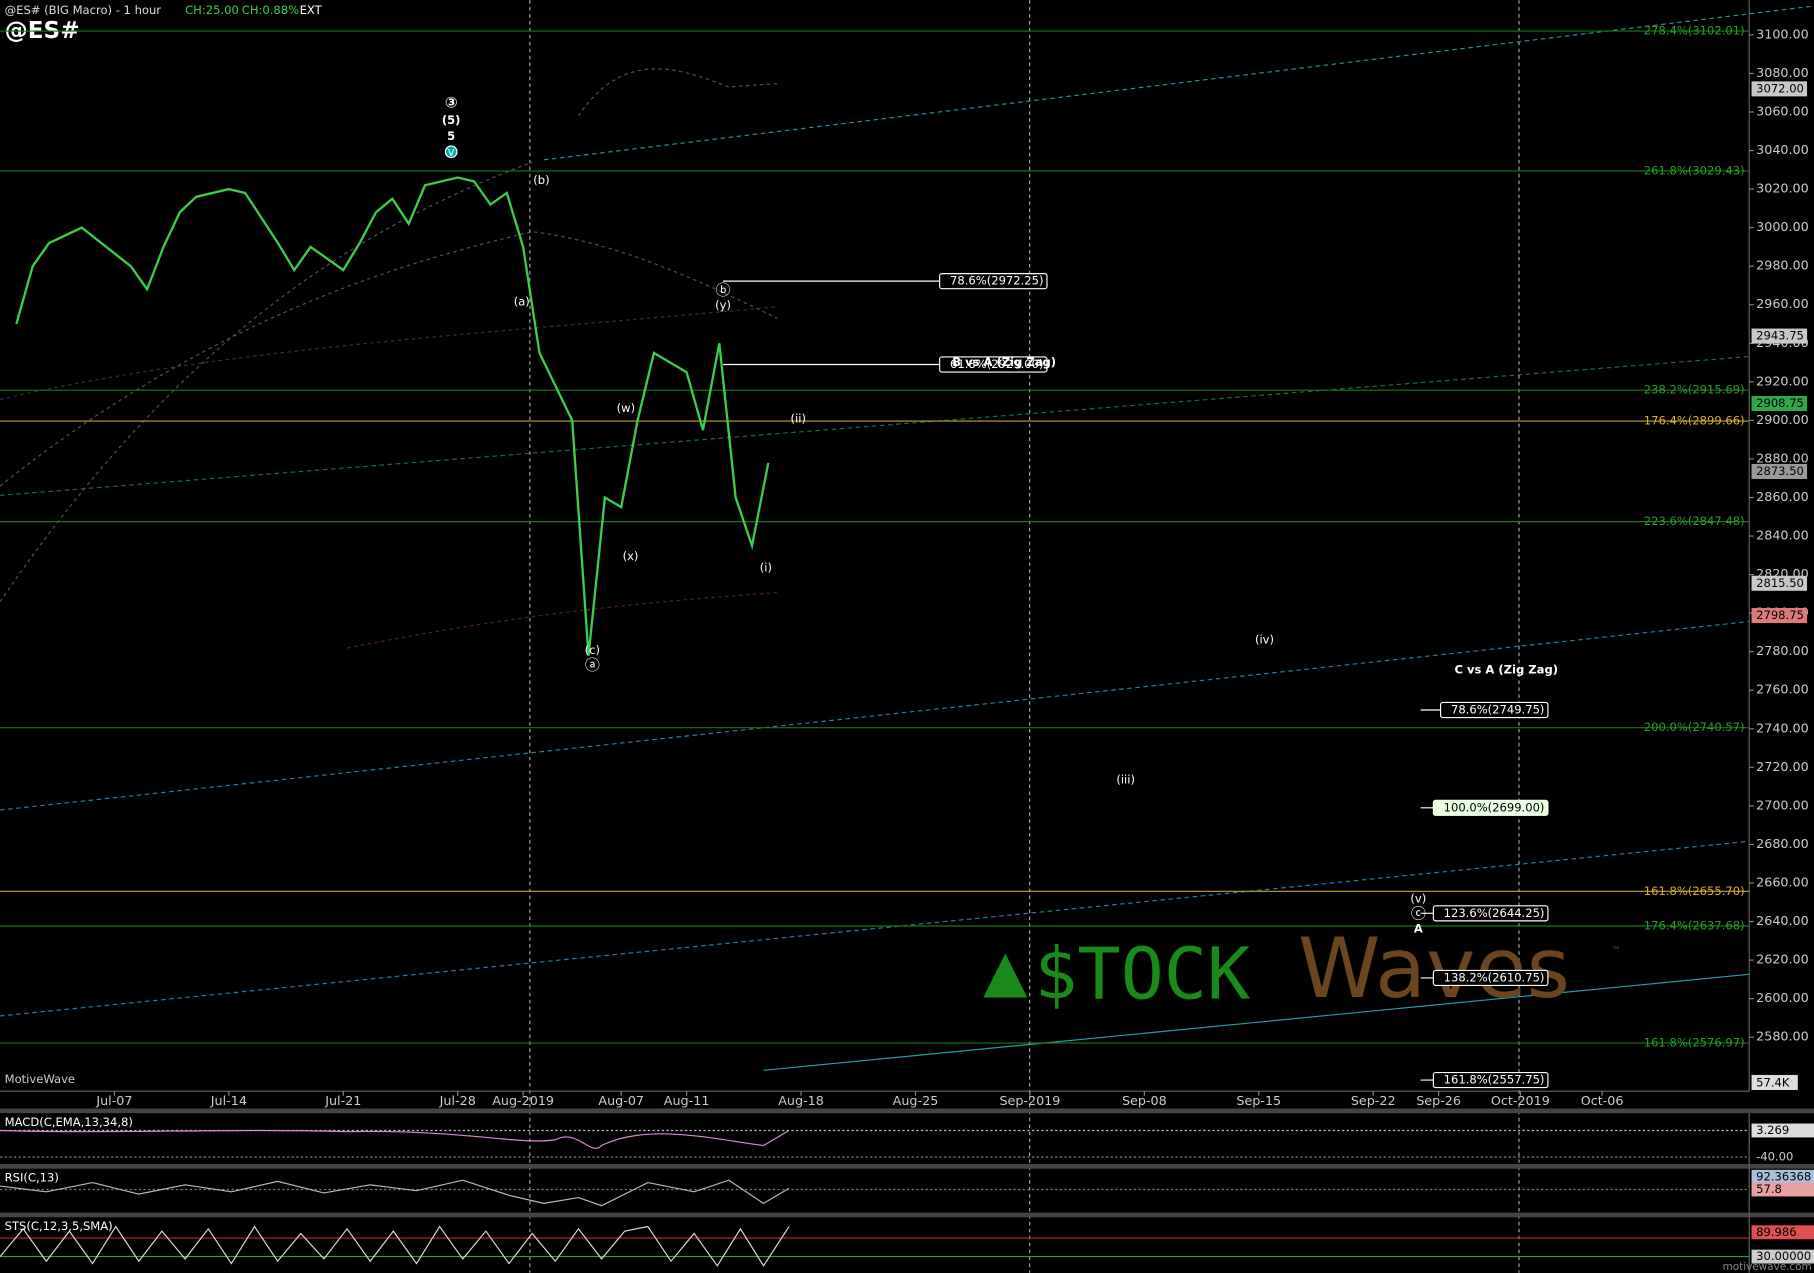 This screenshot has width=1814, height=1273. Describe the element at coordinates (1694, 926) in the screenshot. I see `fib-level-label: 176.4%(2637.68)` at that location.